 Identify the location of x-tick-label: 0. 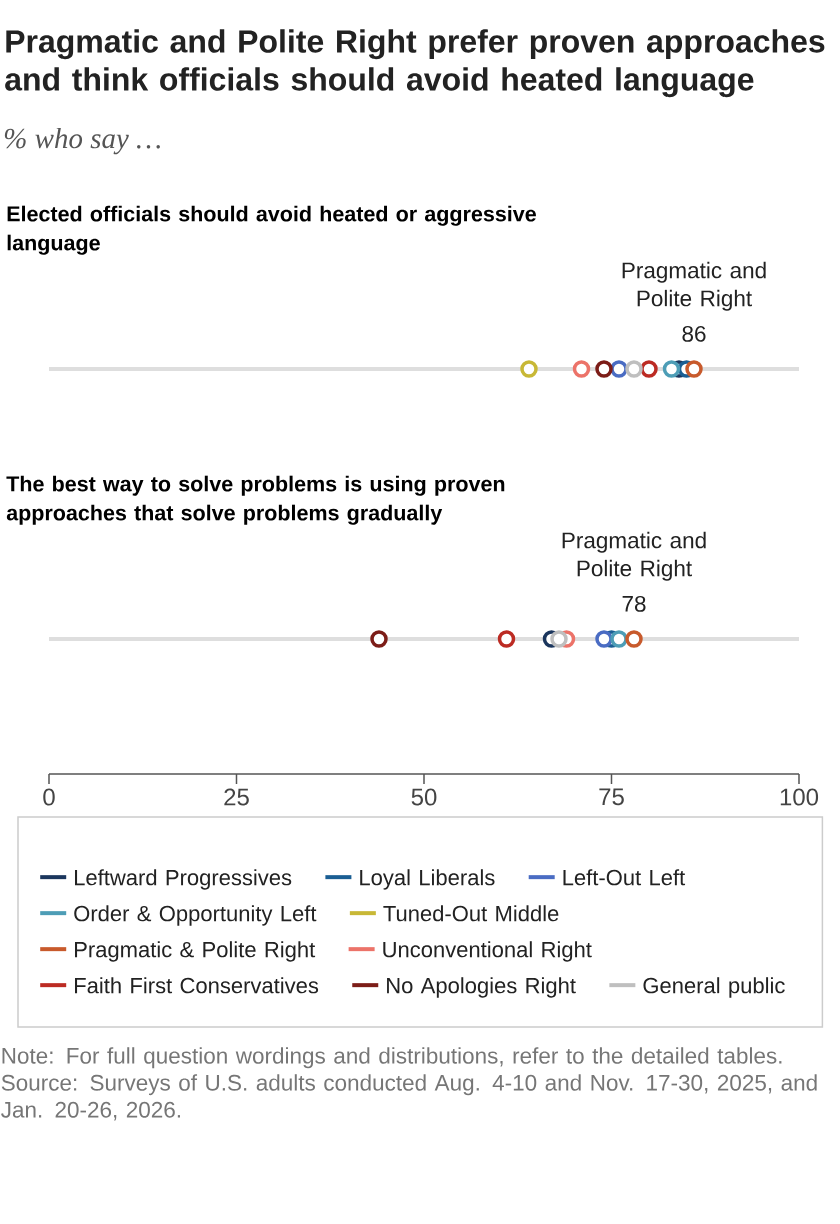
(49, 797).